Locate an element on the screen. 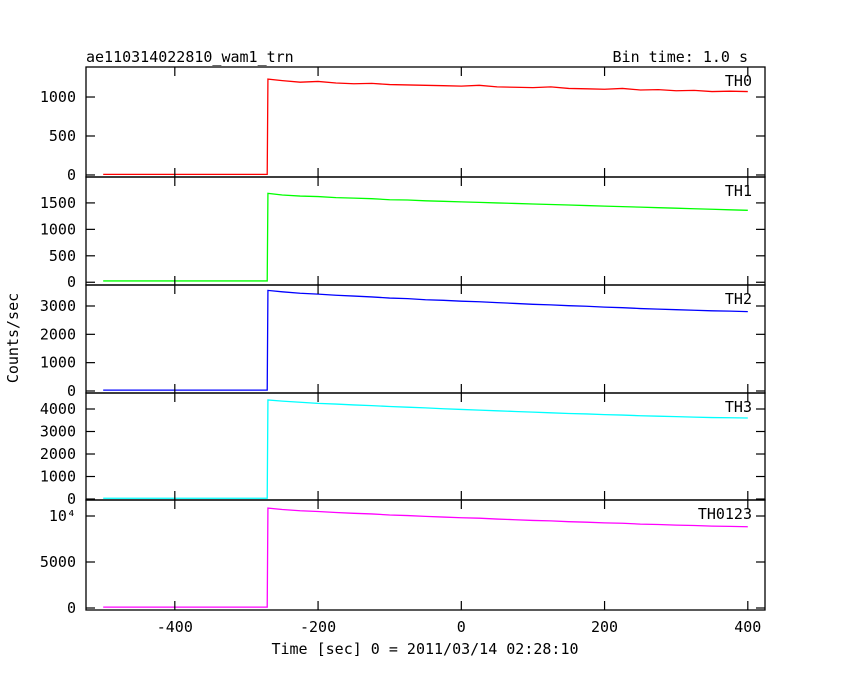 The width and height of the screenshot is (850, 680). x-axis-label: Time [sec] 0 = 2011/03/14 02:28:10 is located at coordinates (424, 649).